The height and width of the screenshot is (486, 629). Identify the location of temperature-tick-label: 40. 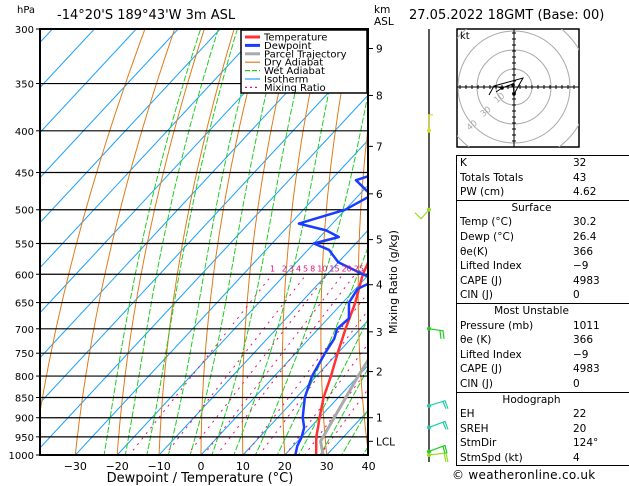
(369, 466).